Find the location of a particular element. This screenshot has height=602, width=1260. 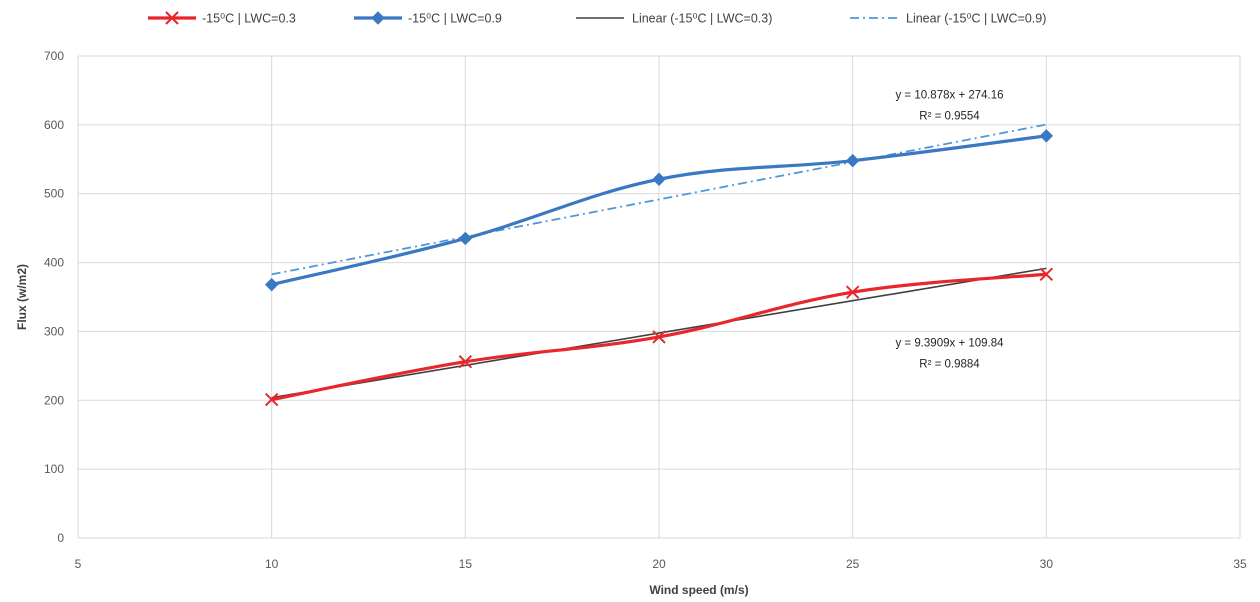

x-axis-title: Wind speed (m/s) is located at coordinates (698, 590).